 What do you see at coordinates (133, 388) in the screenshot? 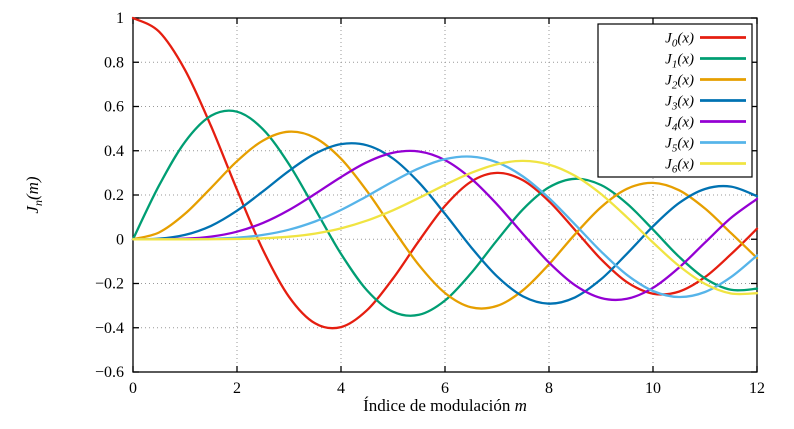
I see `x-tick-label: 0` at bounding box center [133, 388].